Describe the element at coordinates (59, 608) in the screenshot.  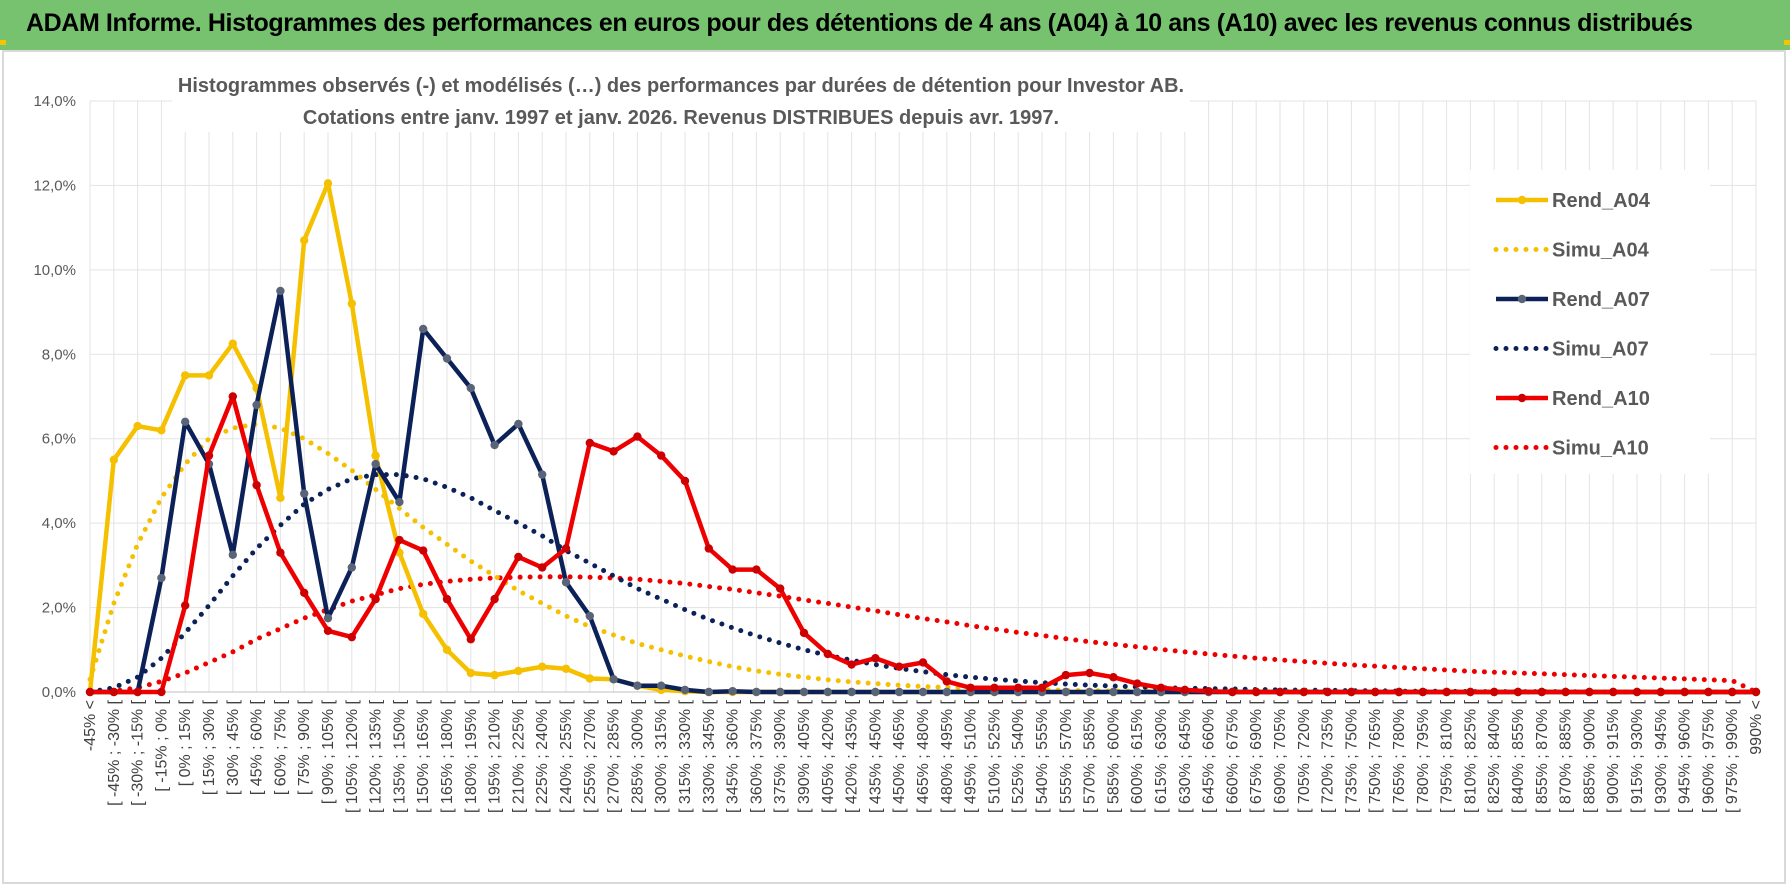
I see `y-tick-label: 2,0%` at that location.